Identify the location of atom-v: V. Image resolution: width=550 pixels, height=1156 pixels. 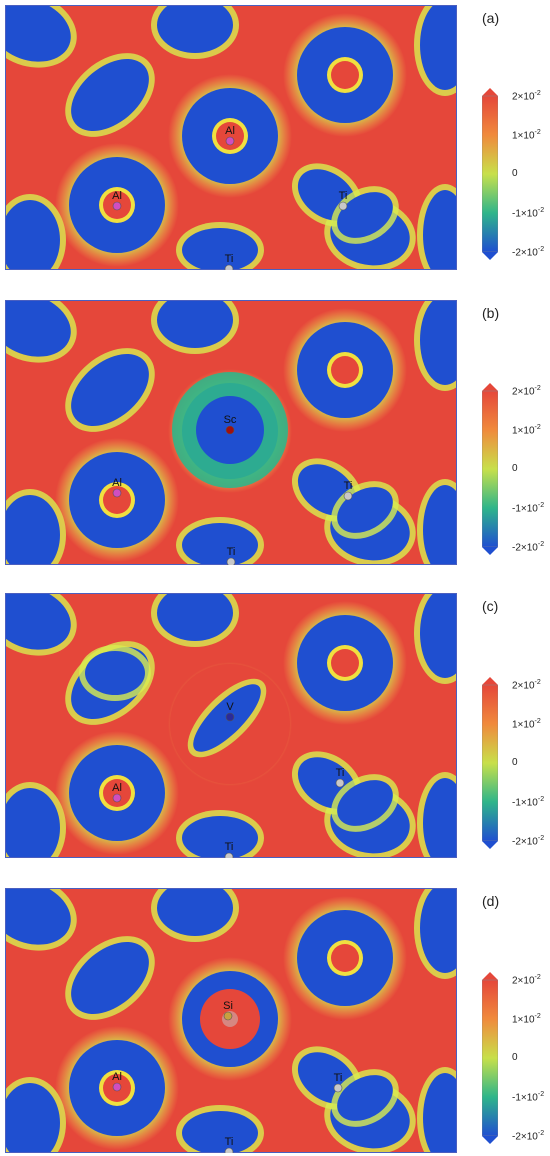
(230, 711).